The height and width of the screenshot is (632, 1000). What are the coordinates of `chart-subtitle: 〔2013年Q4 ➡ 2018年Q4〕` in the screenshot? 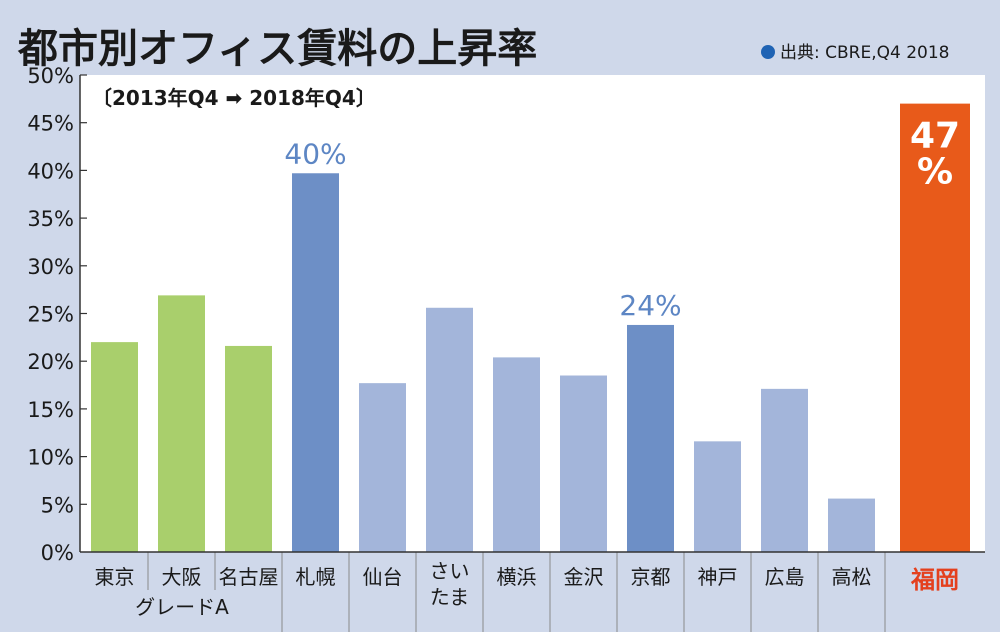 It's located at (234, 98).